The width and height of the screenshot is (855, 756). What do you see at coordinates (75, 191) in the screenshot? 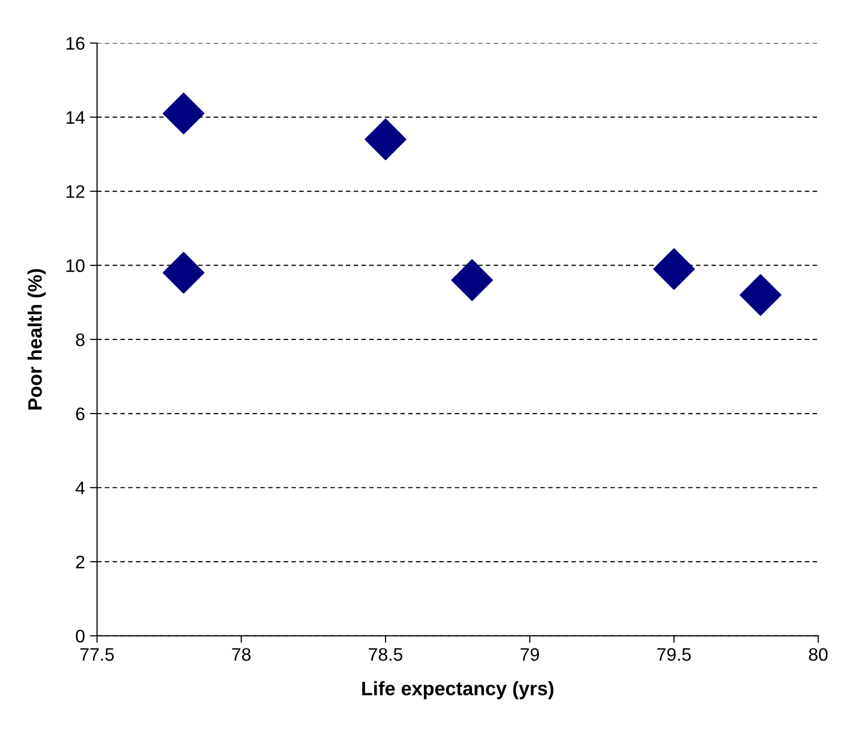
I see `y-tick-label: 12` at bounding box center [75, 191].